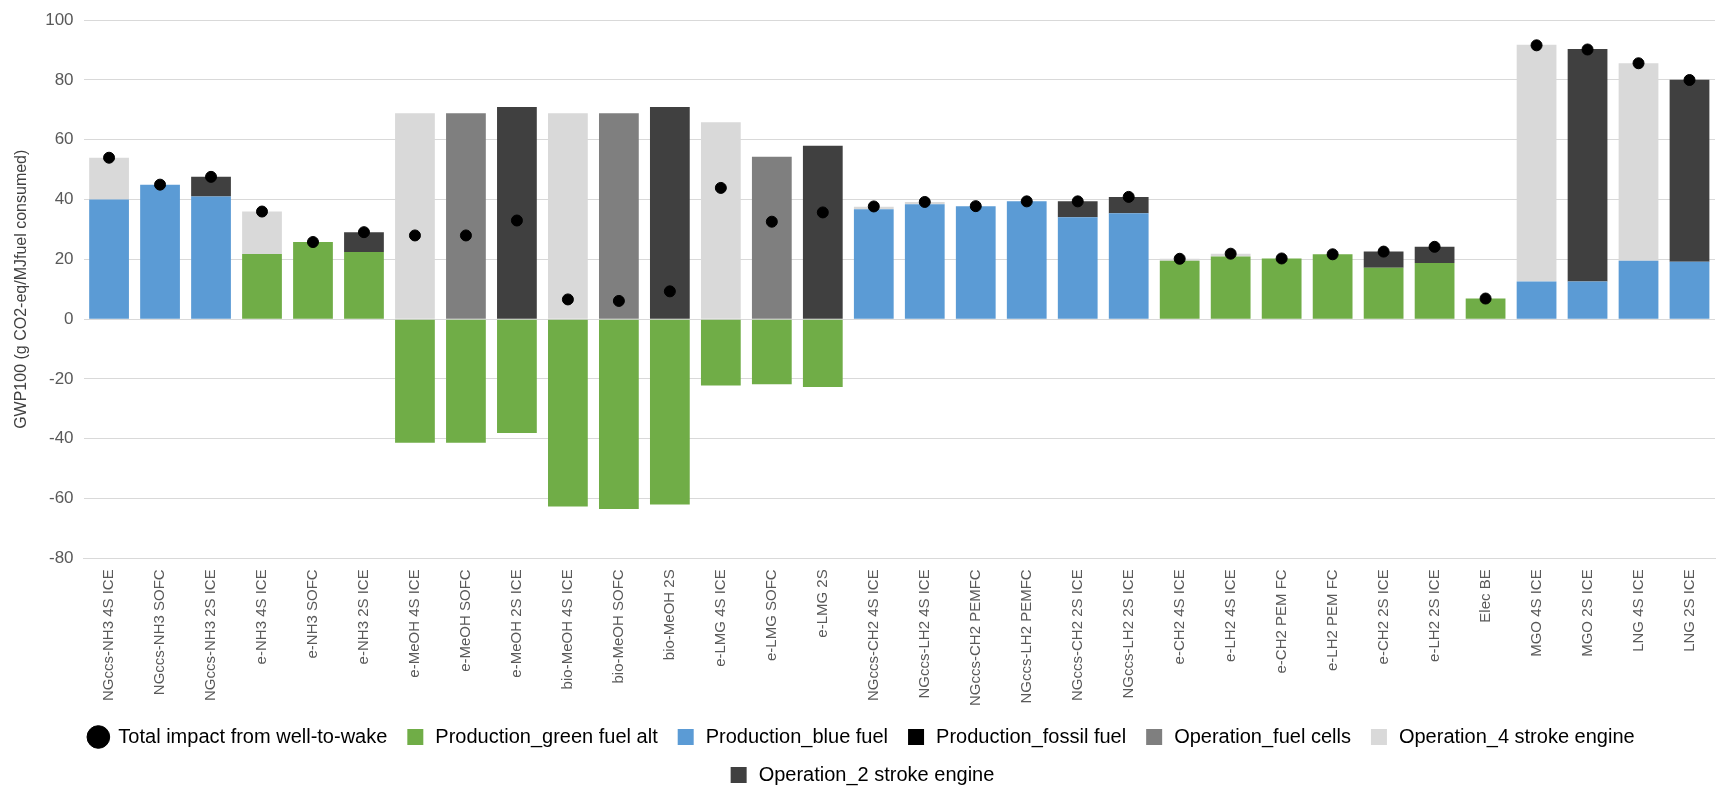 Image resolution: width=1725 pixels, height=799 pixels. Describe the element at coordinates (1637, 610) in the screenshot. I see `x-tick-label: LNG 4S ICE` at that location.